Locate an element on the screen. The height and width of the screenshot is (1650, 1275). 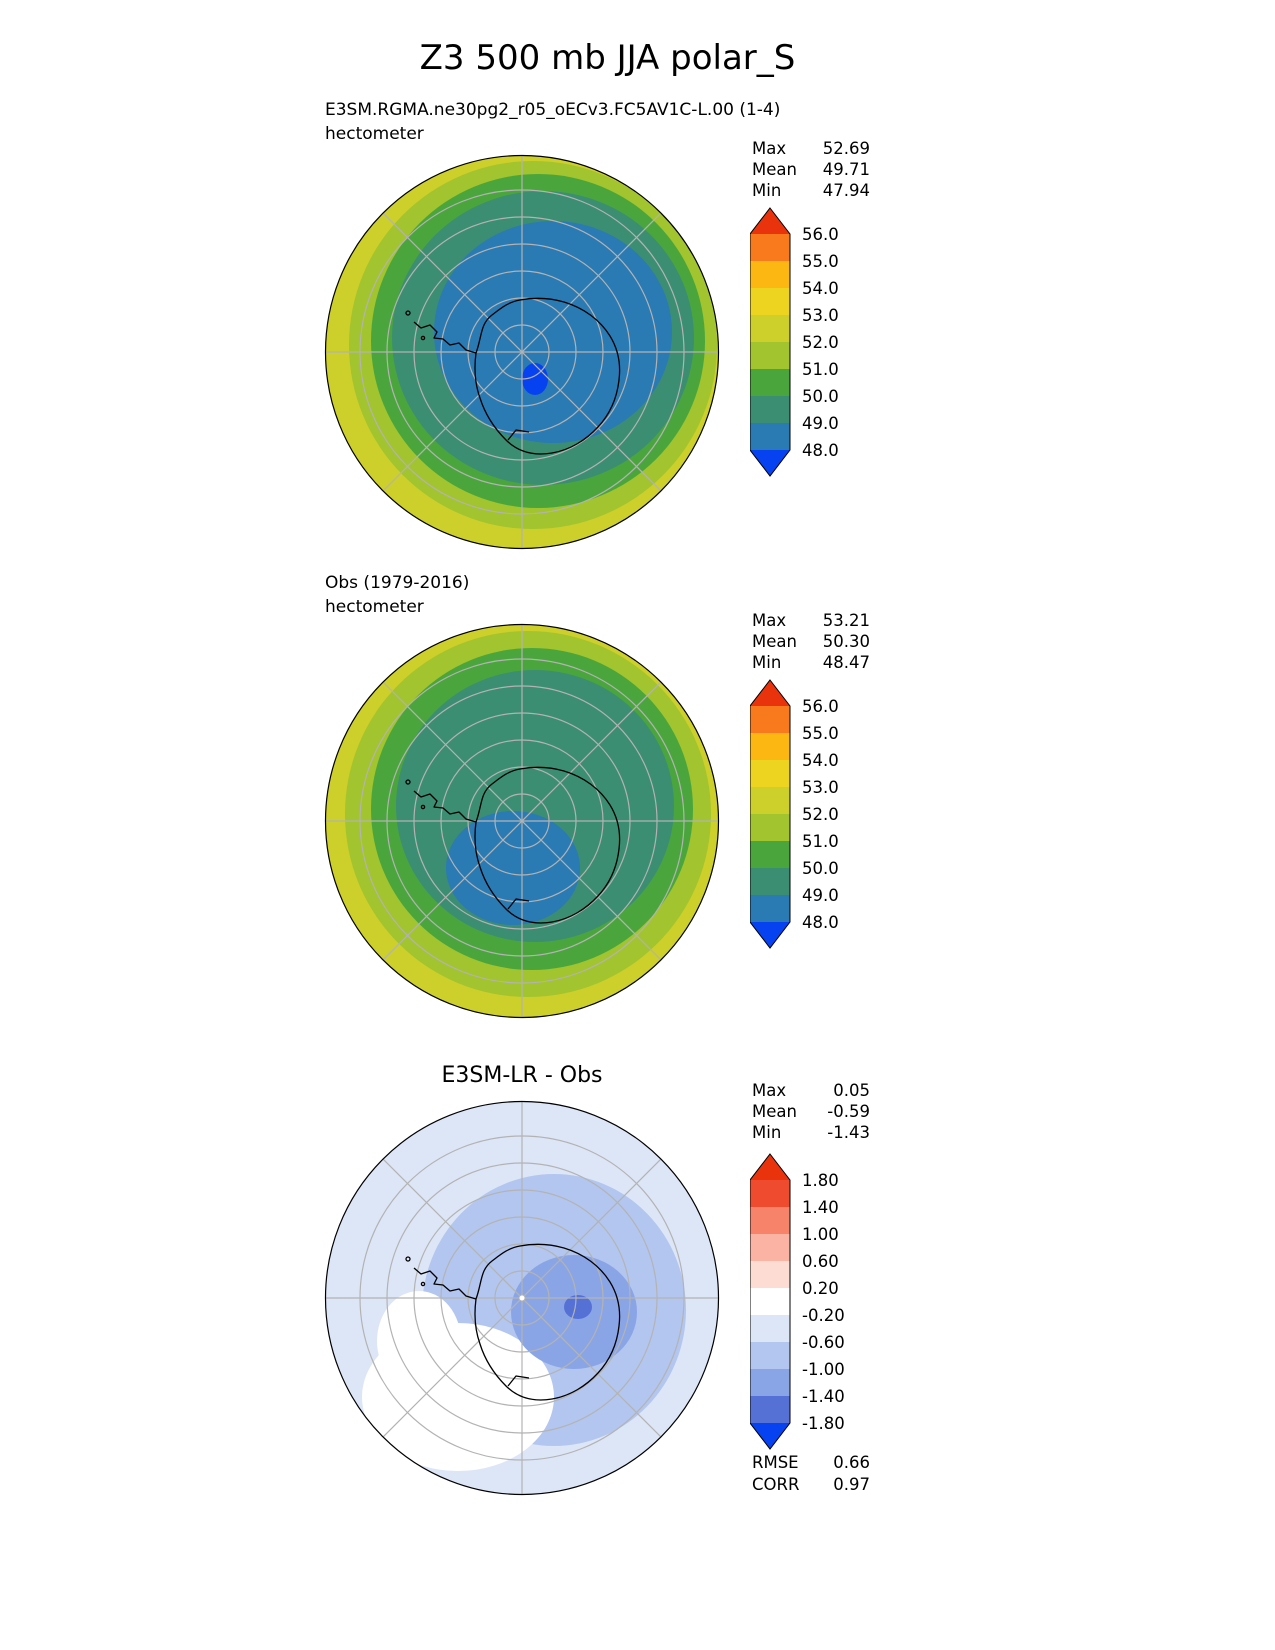
polar-map-diff is located at coordinates (522, 1298).